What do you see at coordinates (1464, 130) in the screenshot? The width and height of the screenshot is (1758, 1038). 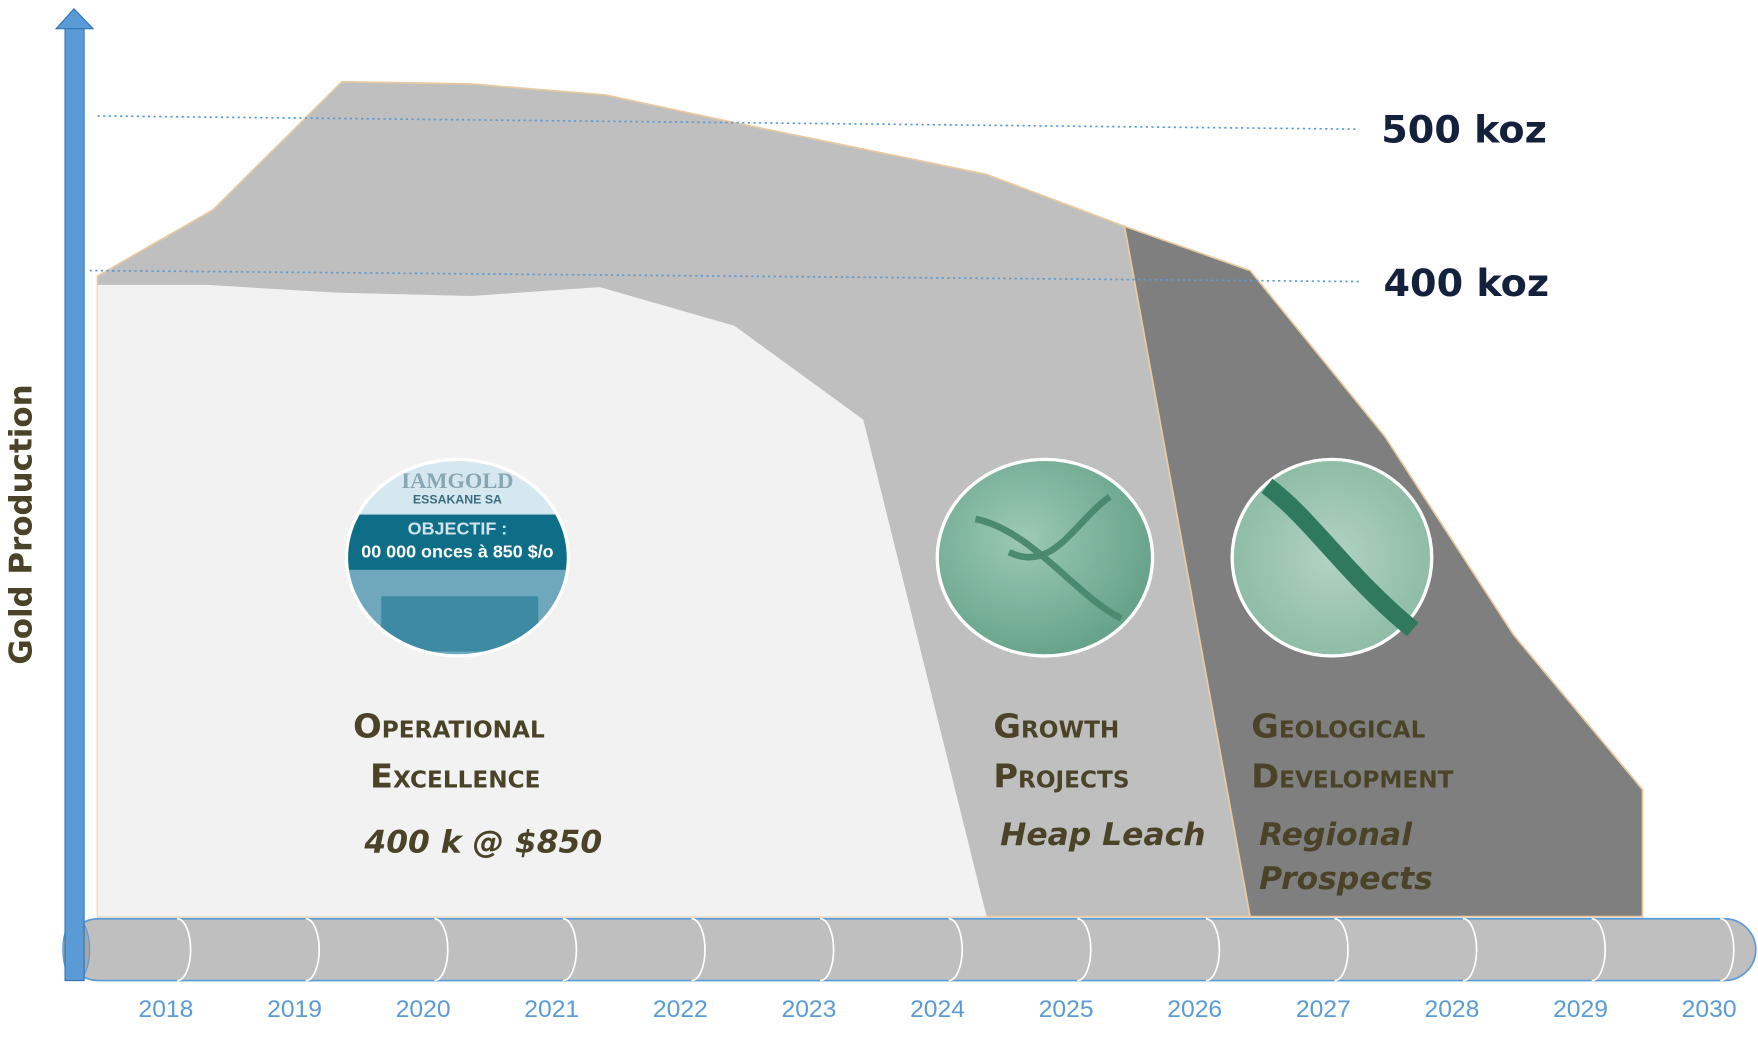 I see `level-label: 500 koz` at bounding box center [1464, 130].